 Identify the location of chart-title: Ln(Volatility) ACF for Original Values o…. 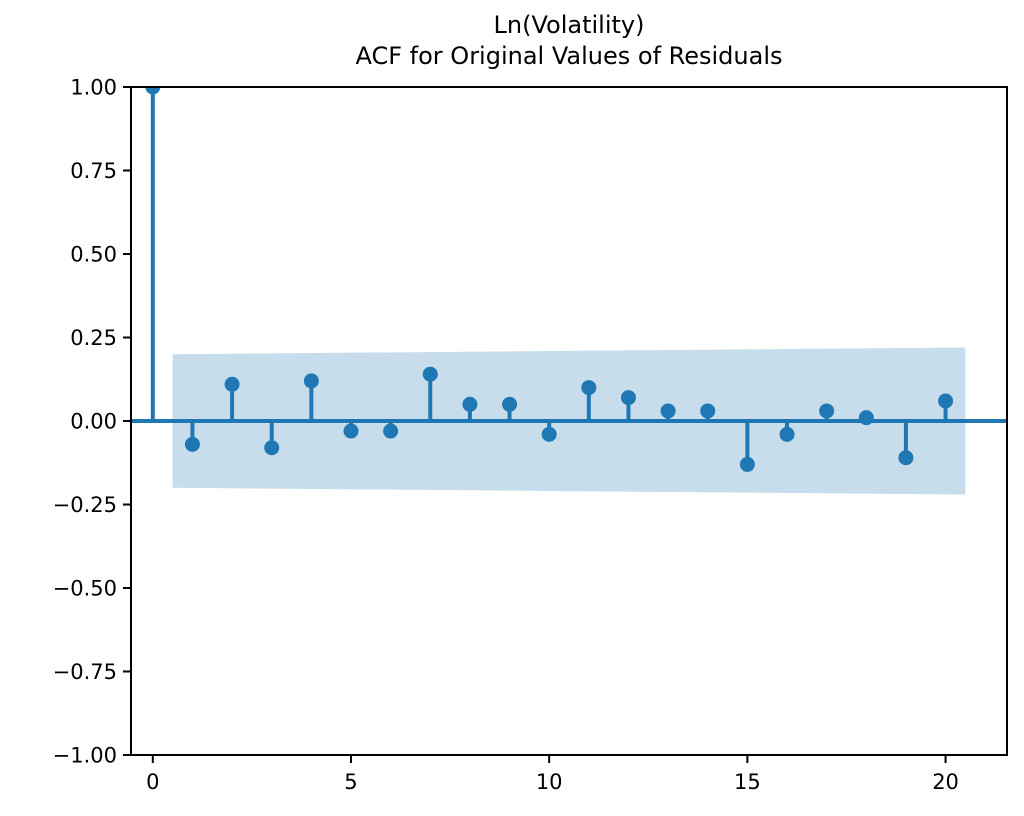
(569, 41).